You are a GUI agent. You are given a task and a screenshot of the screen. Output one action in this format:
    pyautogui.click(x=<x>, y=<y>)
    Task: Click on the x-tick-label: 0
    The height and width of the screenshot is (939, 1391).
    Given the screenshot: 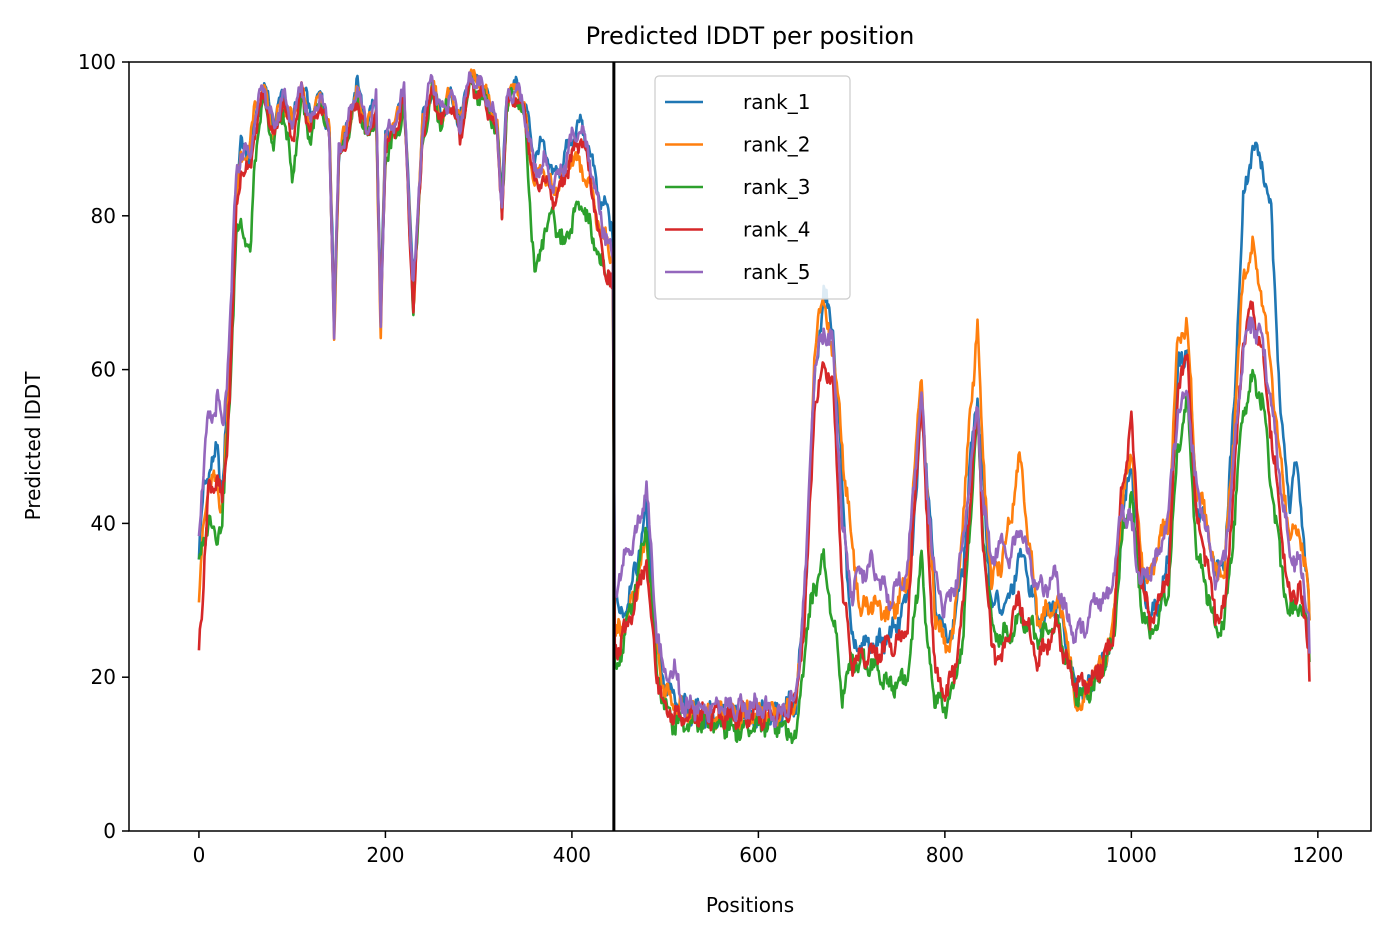 What is the action you would take?
    pyautogui.click(x=199, y=855)
    